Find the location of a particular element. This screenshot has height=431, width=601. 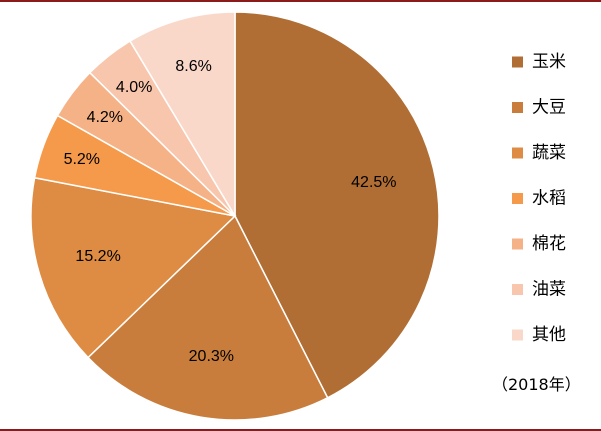

data-label-5: 4.2% is located at coordinates (105, 117).